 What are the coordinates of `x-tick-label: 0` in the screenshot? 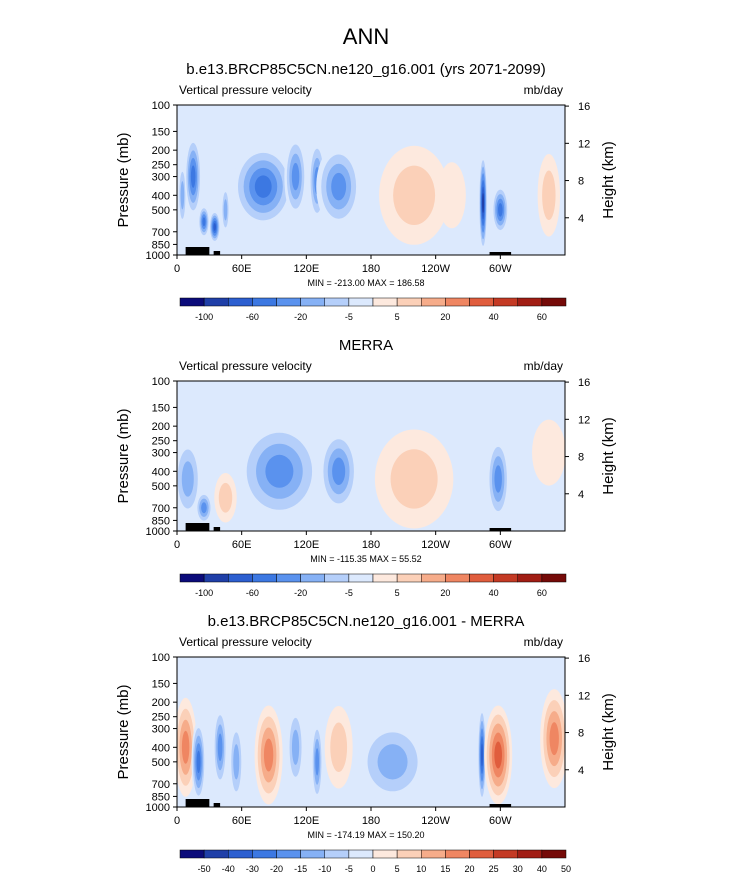 It's located at (177, 269).